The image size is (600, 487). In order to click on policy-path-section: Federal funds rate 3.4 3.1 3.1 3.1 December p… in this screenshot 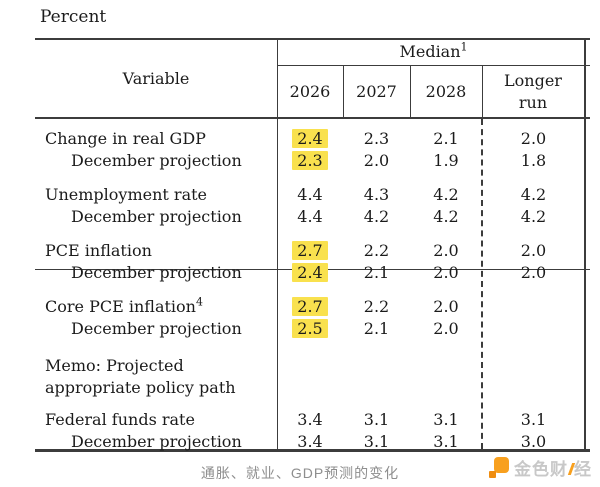, I will do `click(312, 430)`.